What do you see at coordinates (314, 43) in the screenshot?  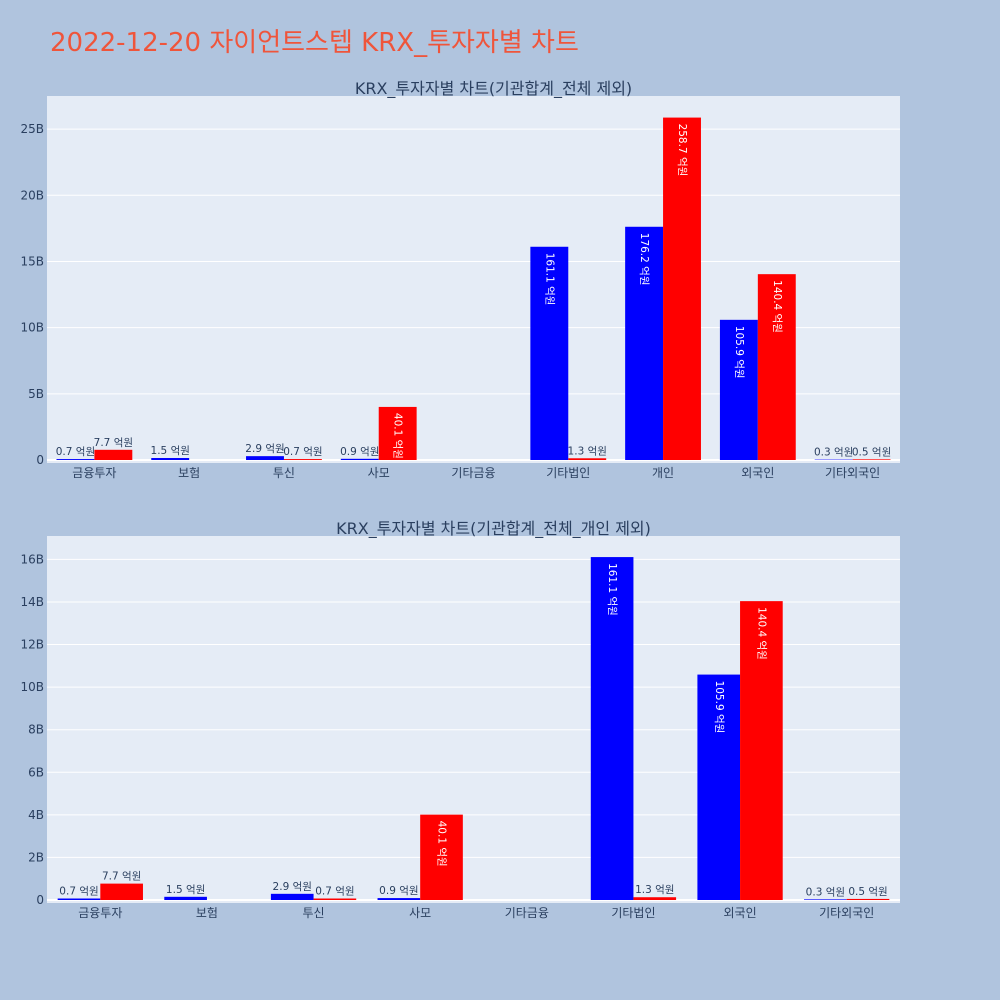 I see `page-title: 2022-12-20 자이언트스텝 KRX_투자자별 차트` at bounding box center [314, 43].